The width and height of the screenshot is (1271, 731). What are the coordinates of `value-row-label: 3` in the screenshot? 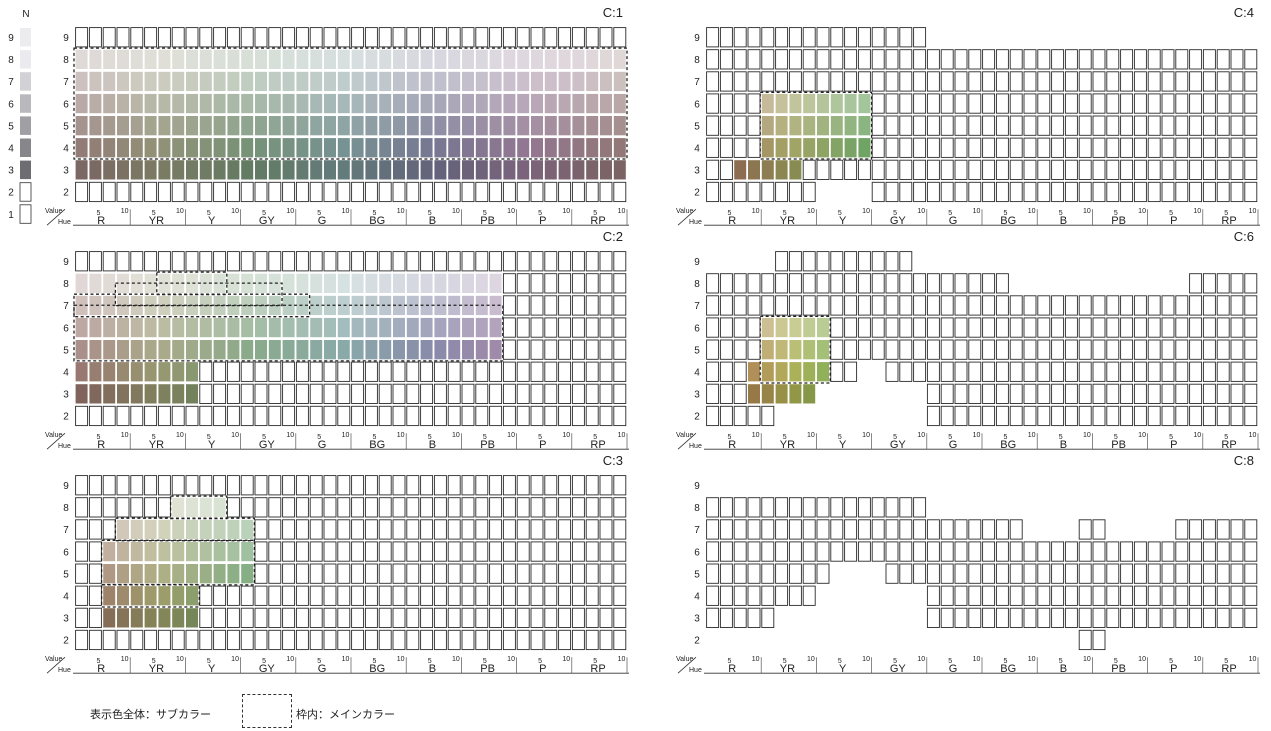 It's located at (697, 619).